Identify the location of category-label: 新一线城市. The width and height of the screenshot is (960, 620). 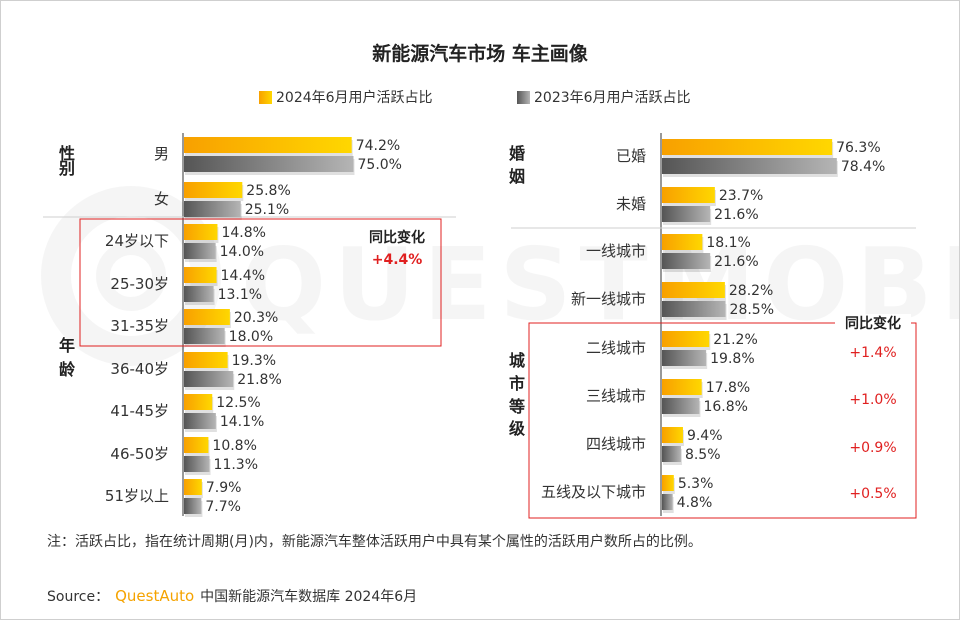
(608, 299).